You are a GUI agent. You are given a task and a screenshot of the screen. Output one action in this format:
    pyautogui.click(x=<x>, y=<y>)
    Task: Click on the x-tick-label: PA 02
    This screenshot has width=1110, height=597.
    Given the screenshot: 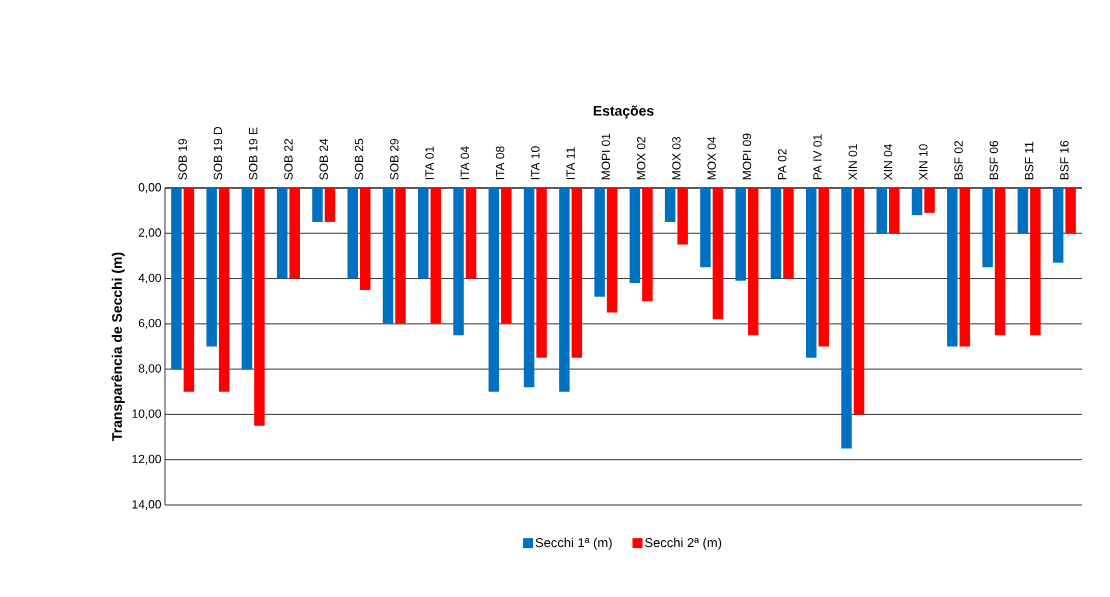 What is the action you would take?
    pyautogui.click(x=782, y=164)
    